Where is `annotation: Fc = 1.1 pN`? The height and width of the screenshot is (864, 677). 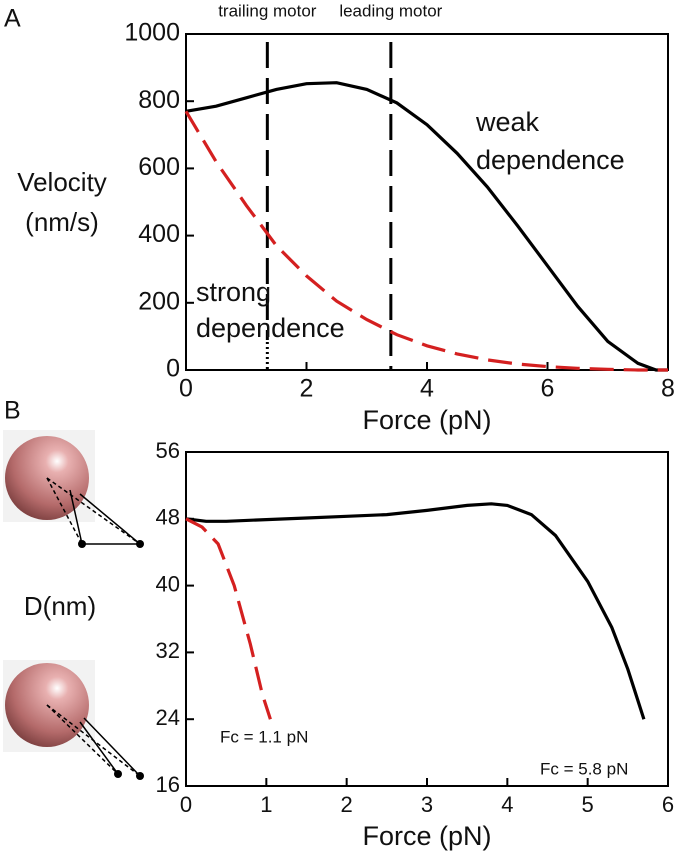 annotation: Fc = 1.1 pN is located at coordinates (264, 736).